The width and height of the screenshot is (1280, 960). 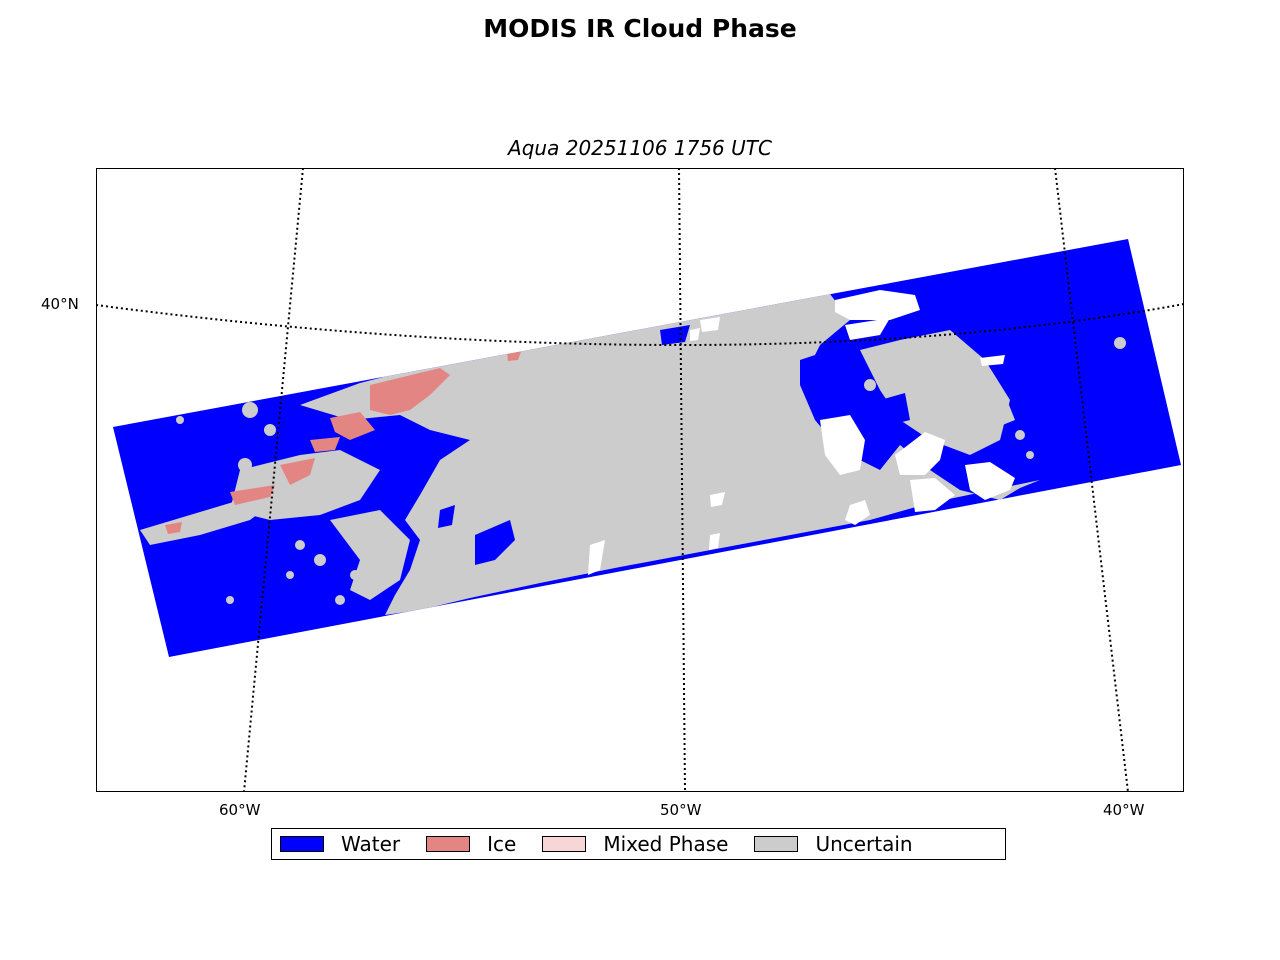 What do you see at coordinates (371, 844) in the screenshot?
I see `legend-label-water: Water` at bounding box center [371, 844].